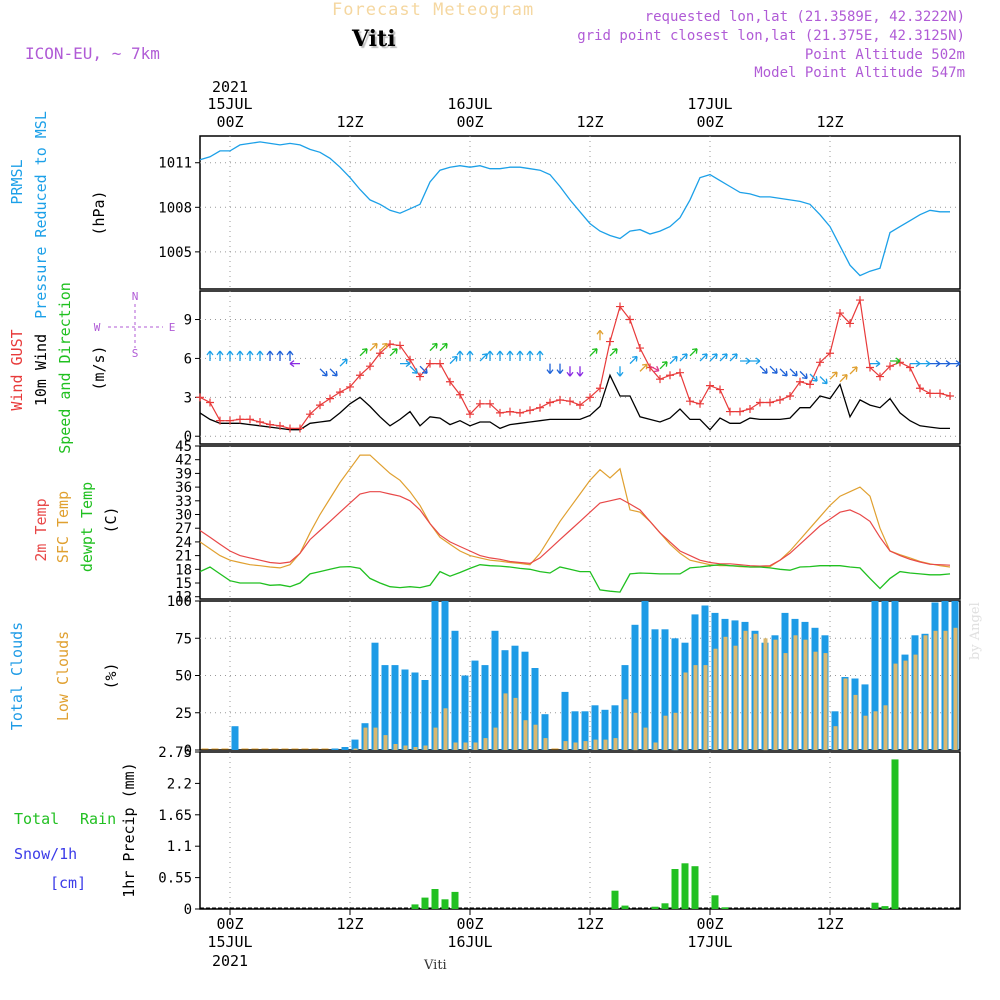  I want to click on compass-e: E, so click(172, 327).